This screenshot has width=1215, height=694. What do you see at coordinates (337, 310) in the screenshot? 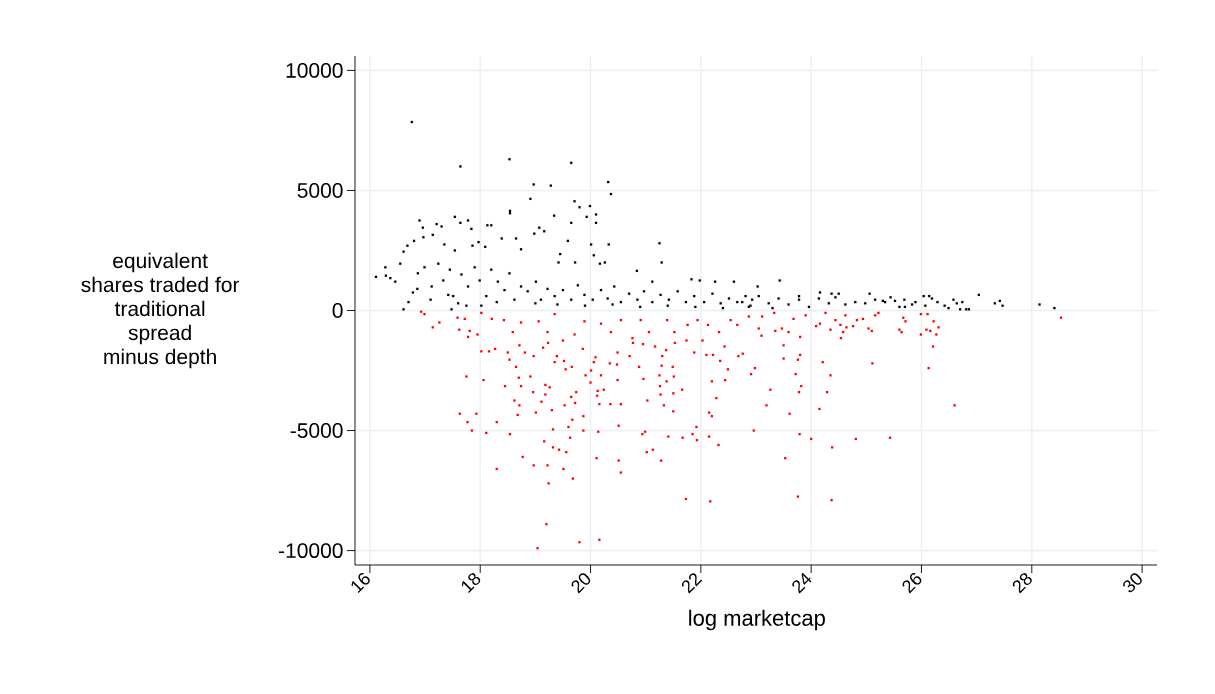
I see `y-tick-label: 0` at bounding box center [337, 310].